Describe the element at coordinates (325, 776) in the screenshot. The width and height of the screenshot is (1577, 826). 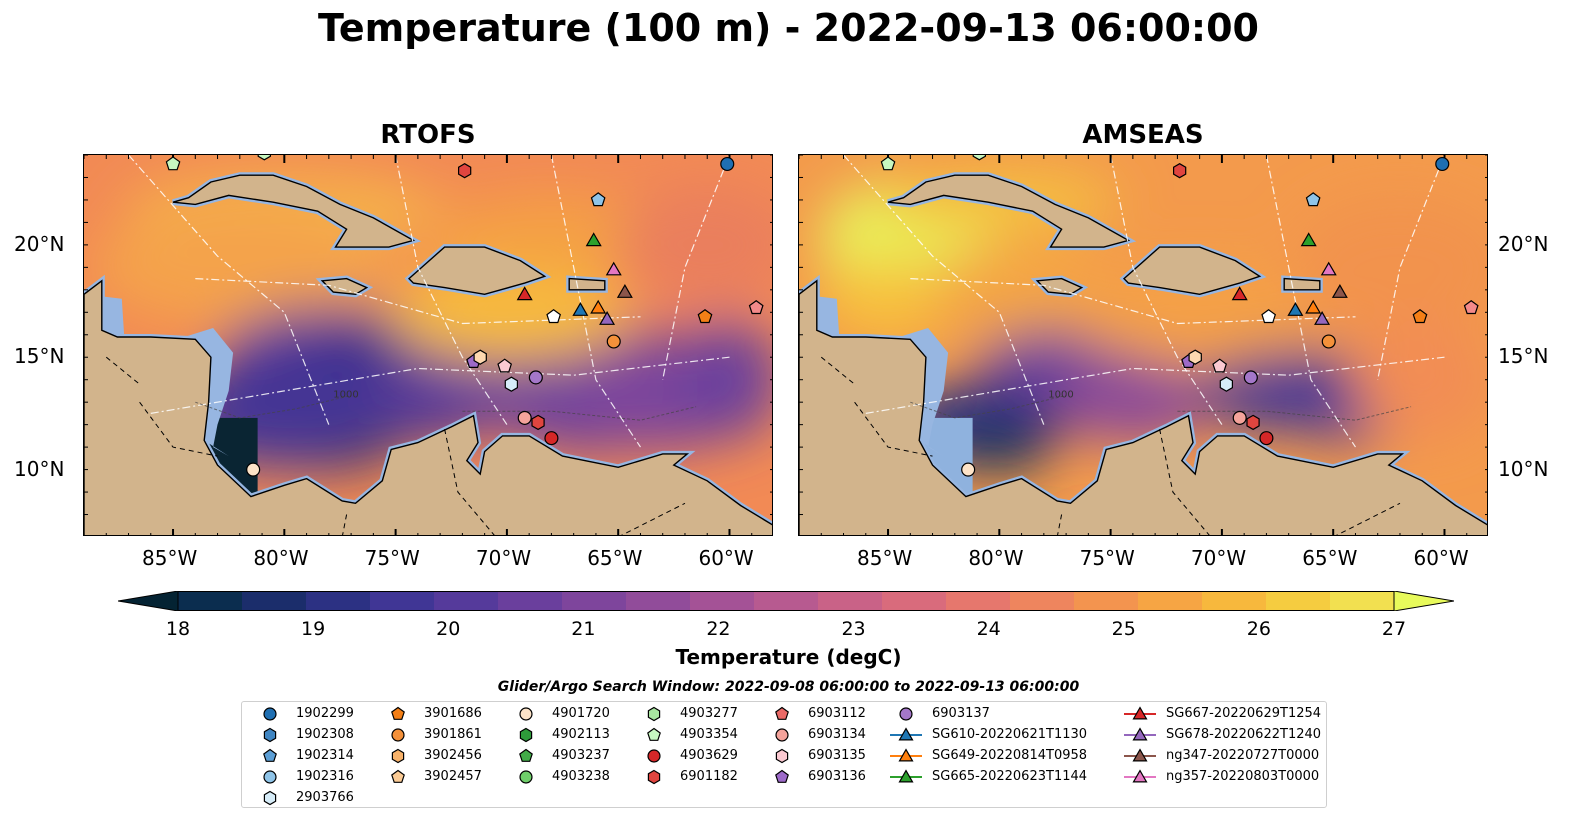
I see `legend-label: 1902316` at that location.